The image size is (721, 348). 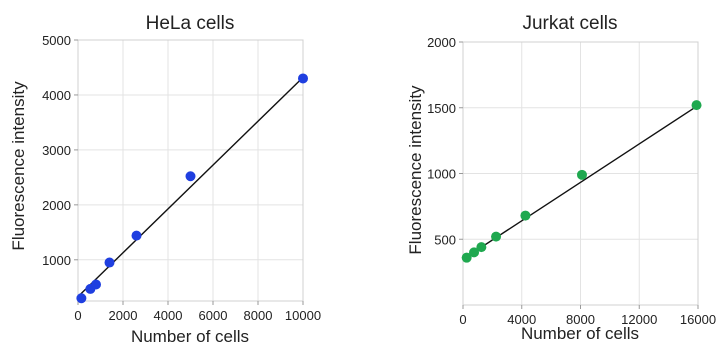 What do you see at coordinates (639, 319) in the screenshot?
I see `jurkat-x-tick-label: 12000` at bounding box center [639, 319].